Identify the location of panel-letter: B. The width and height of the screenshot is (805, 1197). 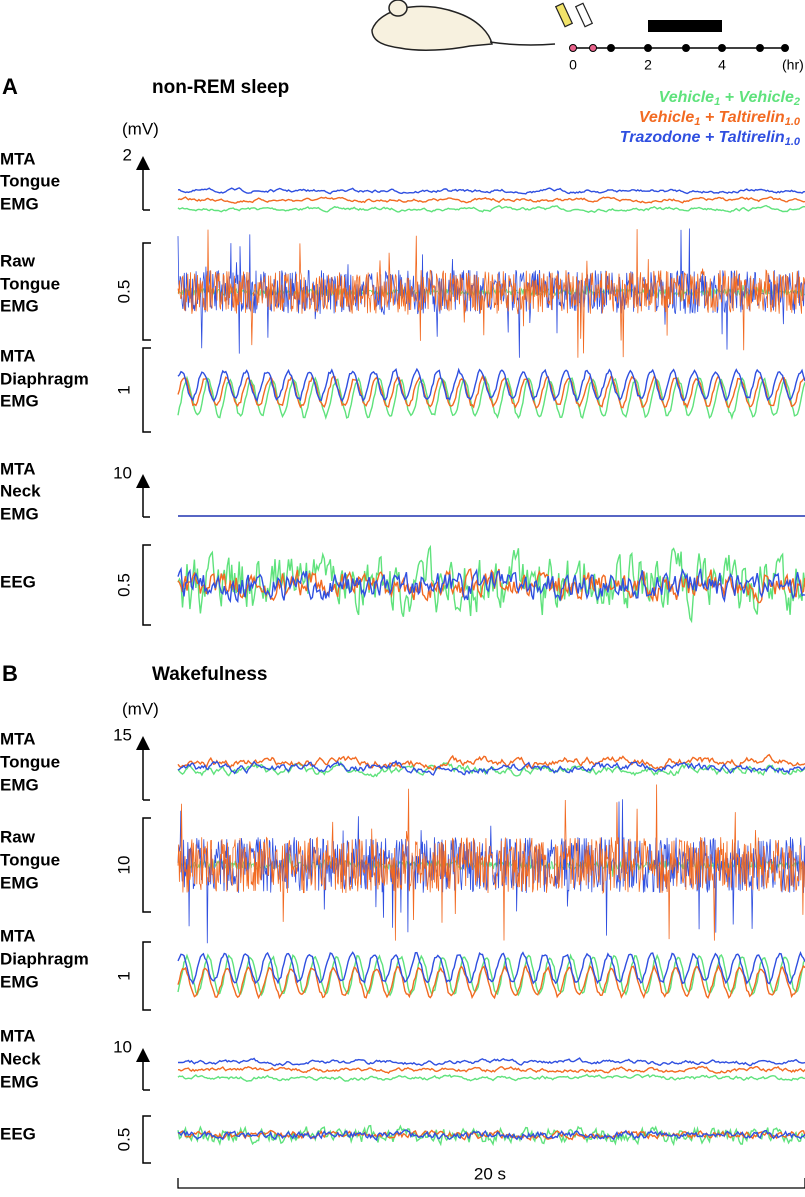
(10, 673).